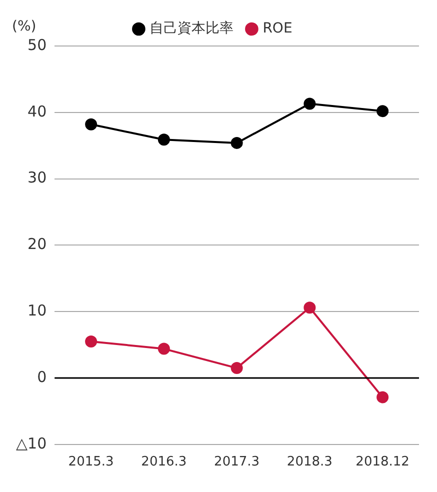  Describe the element at coordinates (31, 443) in the screenshot. I see `y-tick-label: △10` at that location.